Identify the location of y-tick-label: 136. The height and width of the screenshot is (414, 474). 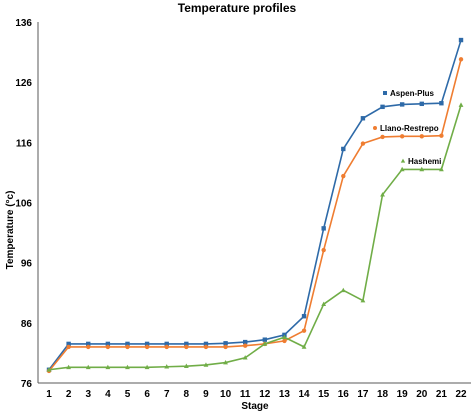
(23, 23).